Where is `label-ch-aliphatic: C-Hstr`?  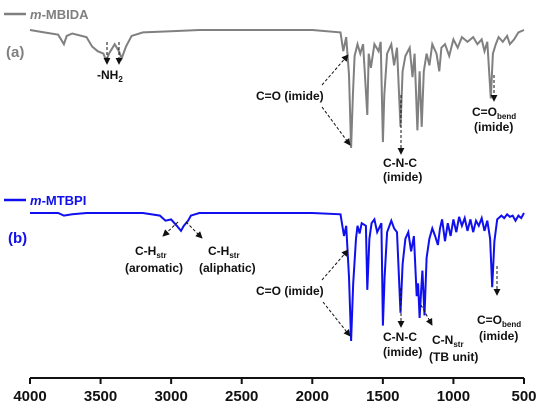
label-ch-aliphatic: C-Hstr is located at coordinates (224, 252).